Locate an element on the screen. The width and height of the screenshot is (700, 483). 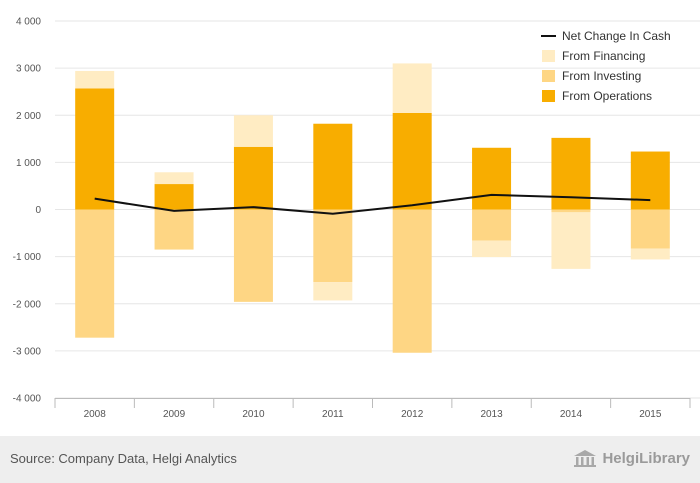
bar-from-investing-2015 is located at coordinates (650, 229).